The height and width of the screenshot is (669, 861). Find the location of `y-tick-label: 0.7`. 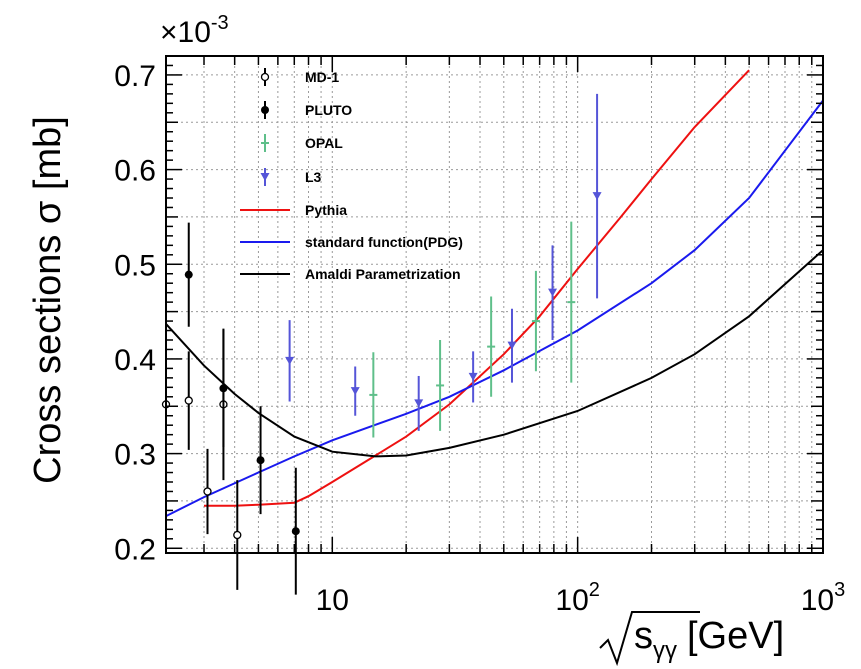

y-tick-label: 0.7 is located at coordinates (135, 76).